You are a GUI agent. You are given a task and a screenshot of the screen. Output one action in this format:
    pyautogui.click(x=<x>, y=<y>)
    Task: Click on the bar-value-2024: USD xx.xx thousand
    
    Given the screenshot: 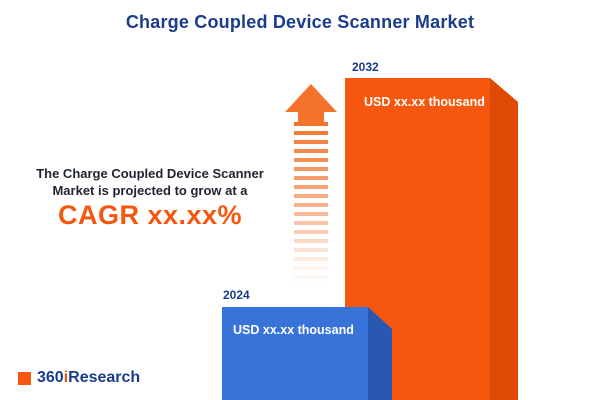 What is the action you would take?
    pyautogui.click(x=293, y=330)
    